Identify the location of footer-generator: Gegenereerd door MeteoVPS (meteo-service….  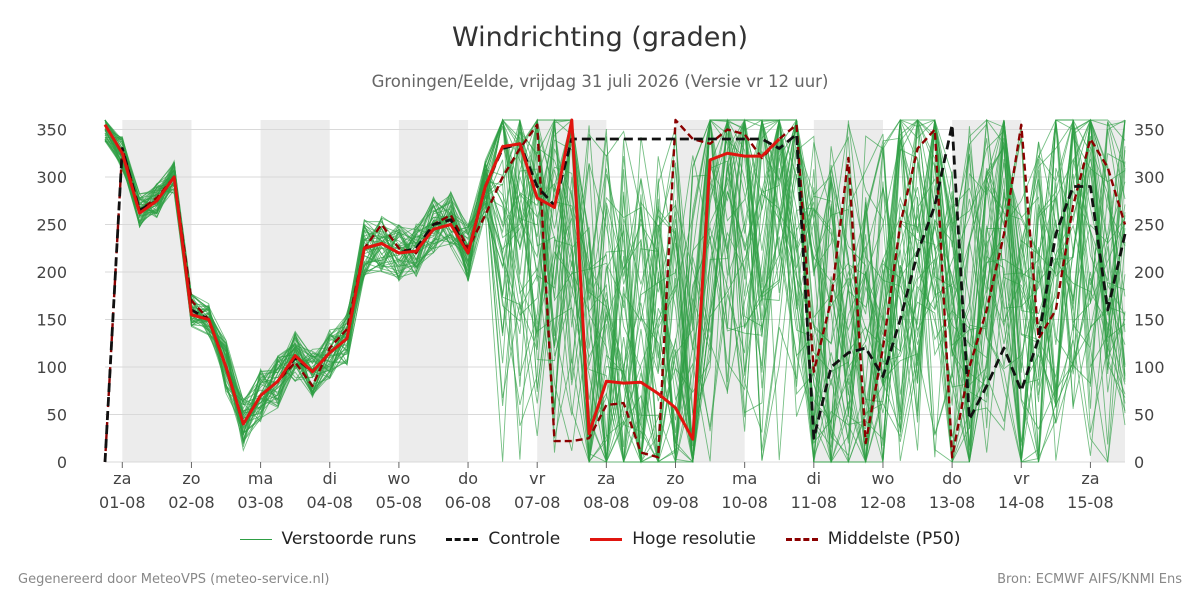
(174, 579).